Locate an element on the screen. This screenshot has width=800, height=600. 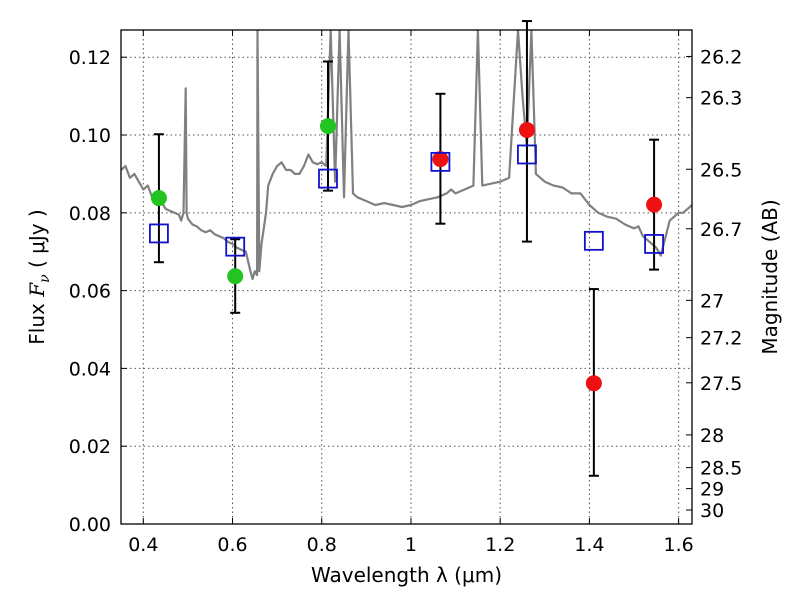
y2-tick-label-0: 26.2 is located at coordinates (721, 57).